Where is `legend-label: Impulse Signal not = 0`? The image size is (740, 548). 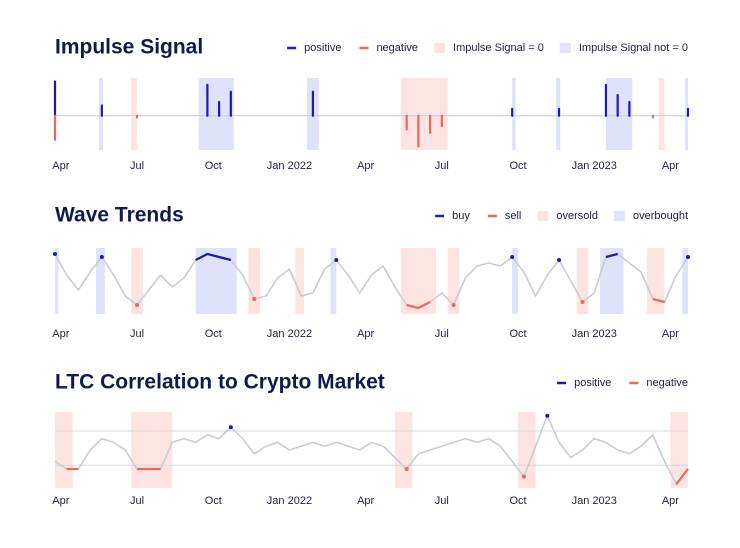 legend-label: Impulse Signal not = 0 is located at coordinates (633, 48).